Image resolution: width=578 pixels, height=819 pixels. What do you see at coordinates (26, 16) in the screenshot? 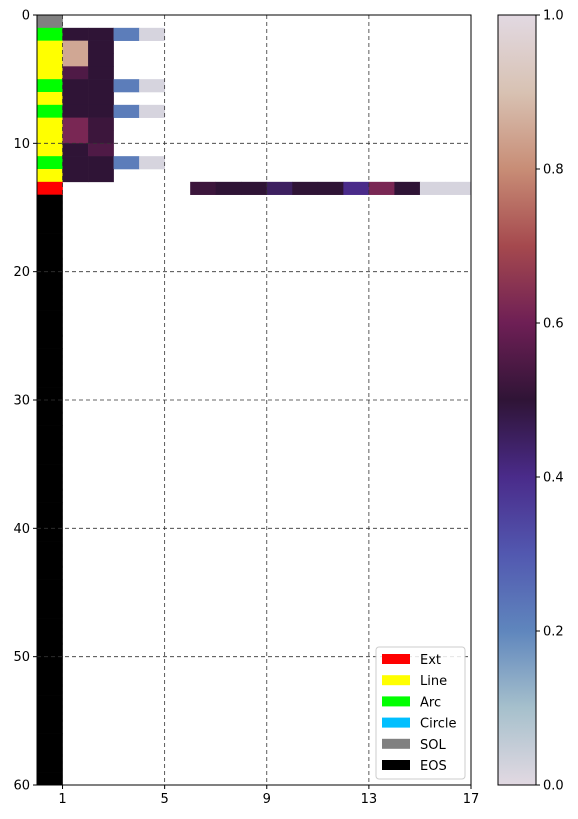
I see `y-tick-label: 0` at bounding box center [26, 16].